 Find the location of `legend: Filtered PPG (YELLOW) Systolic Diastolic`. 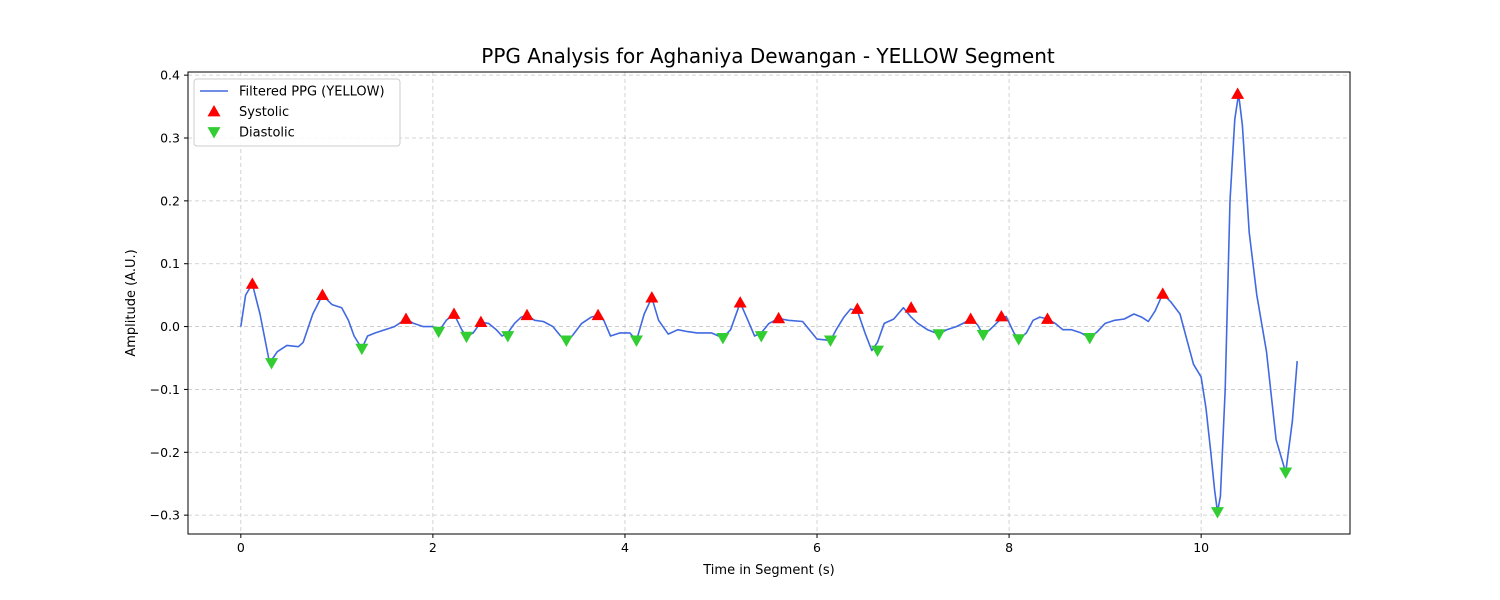

legend: Filtered PPG (YELLOW) Systolic Diastolic is located at coordinates (297, 112).